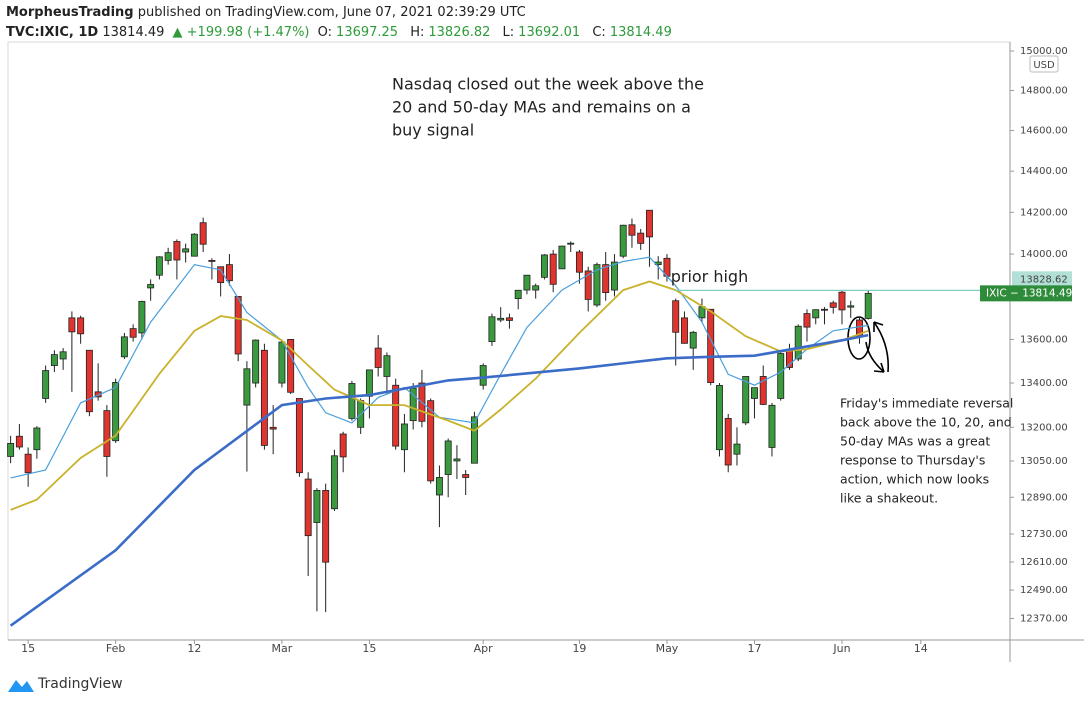  I want to click on y-tick-label: 12890.00, so click(1044, 497).